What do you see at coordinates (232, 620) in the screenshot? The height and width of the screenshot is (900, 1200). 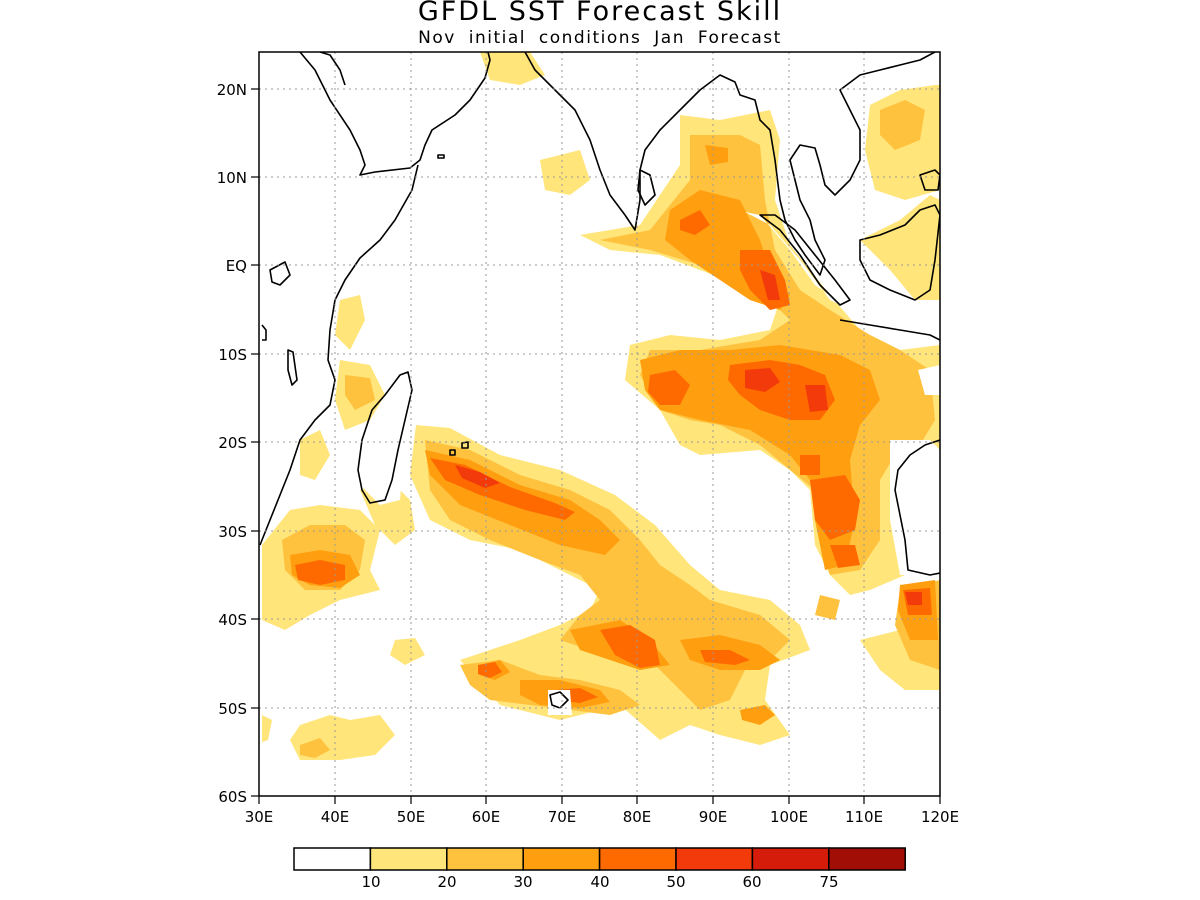 I see `lat-tick-label: 40S` at bounding box center [232, 620].